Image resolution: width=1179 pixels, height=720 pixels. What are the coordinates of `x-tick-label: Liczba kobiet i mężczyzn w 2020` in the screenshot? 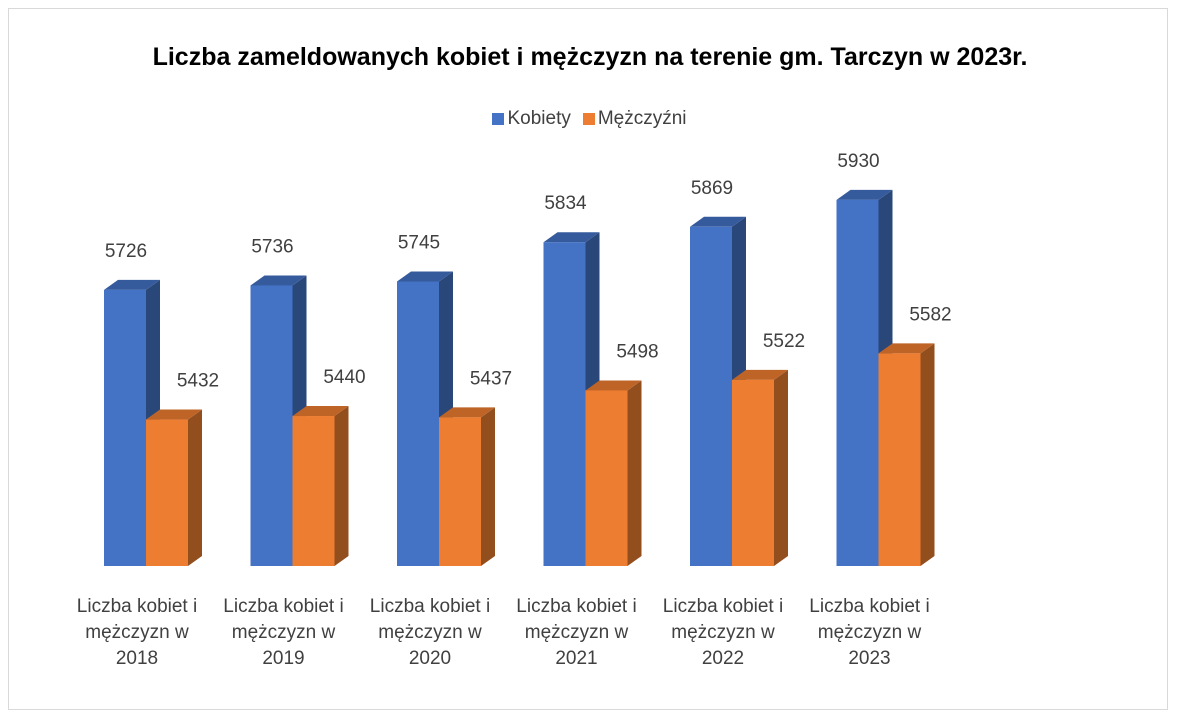 It's located at (430, 632).